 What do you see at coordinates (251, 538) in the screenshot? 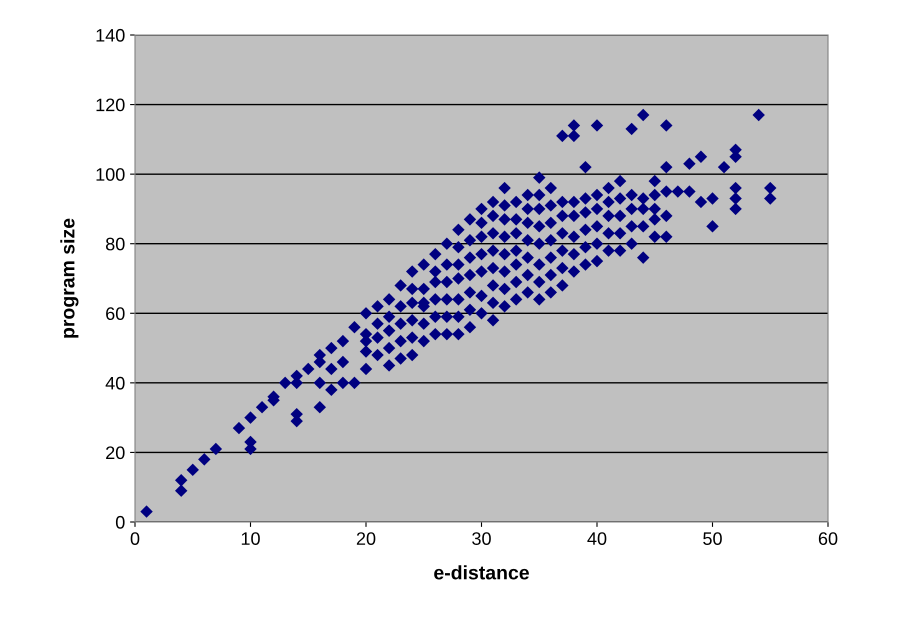
I see `x-tick-label: 10` at bounding box center [251, 538].